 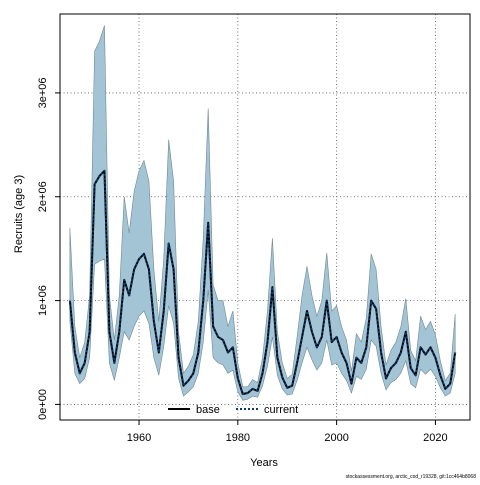 What do you see at coordinates (336, 438) in the screenshot?
I see `x-tick-label: 2000` at bounding box center [336, 438].